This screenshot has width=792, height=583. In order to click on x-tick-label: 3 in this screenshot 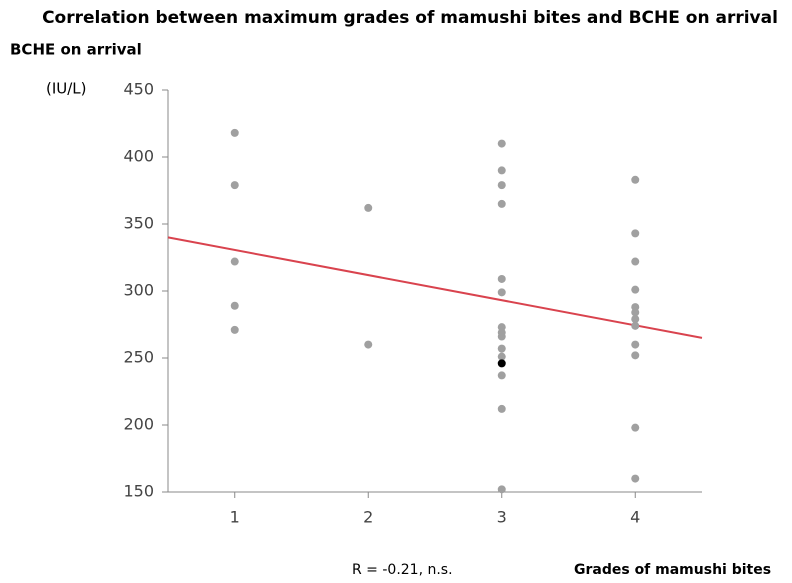, I will do `click(502, 517)`.